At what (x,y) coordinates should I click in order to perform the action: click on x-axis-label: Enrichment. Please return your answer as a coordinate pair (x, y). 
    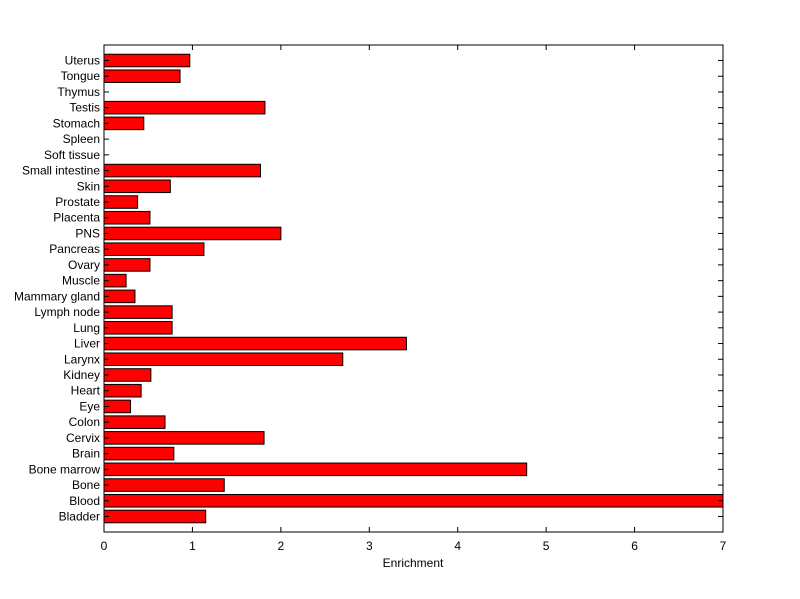
    Looking at the image, I should click on (413, 563).